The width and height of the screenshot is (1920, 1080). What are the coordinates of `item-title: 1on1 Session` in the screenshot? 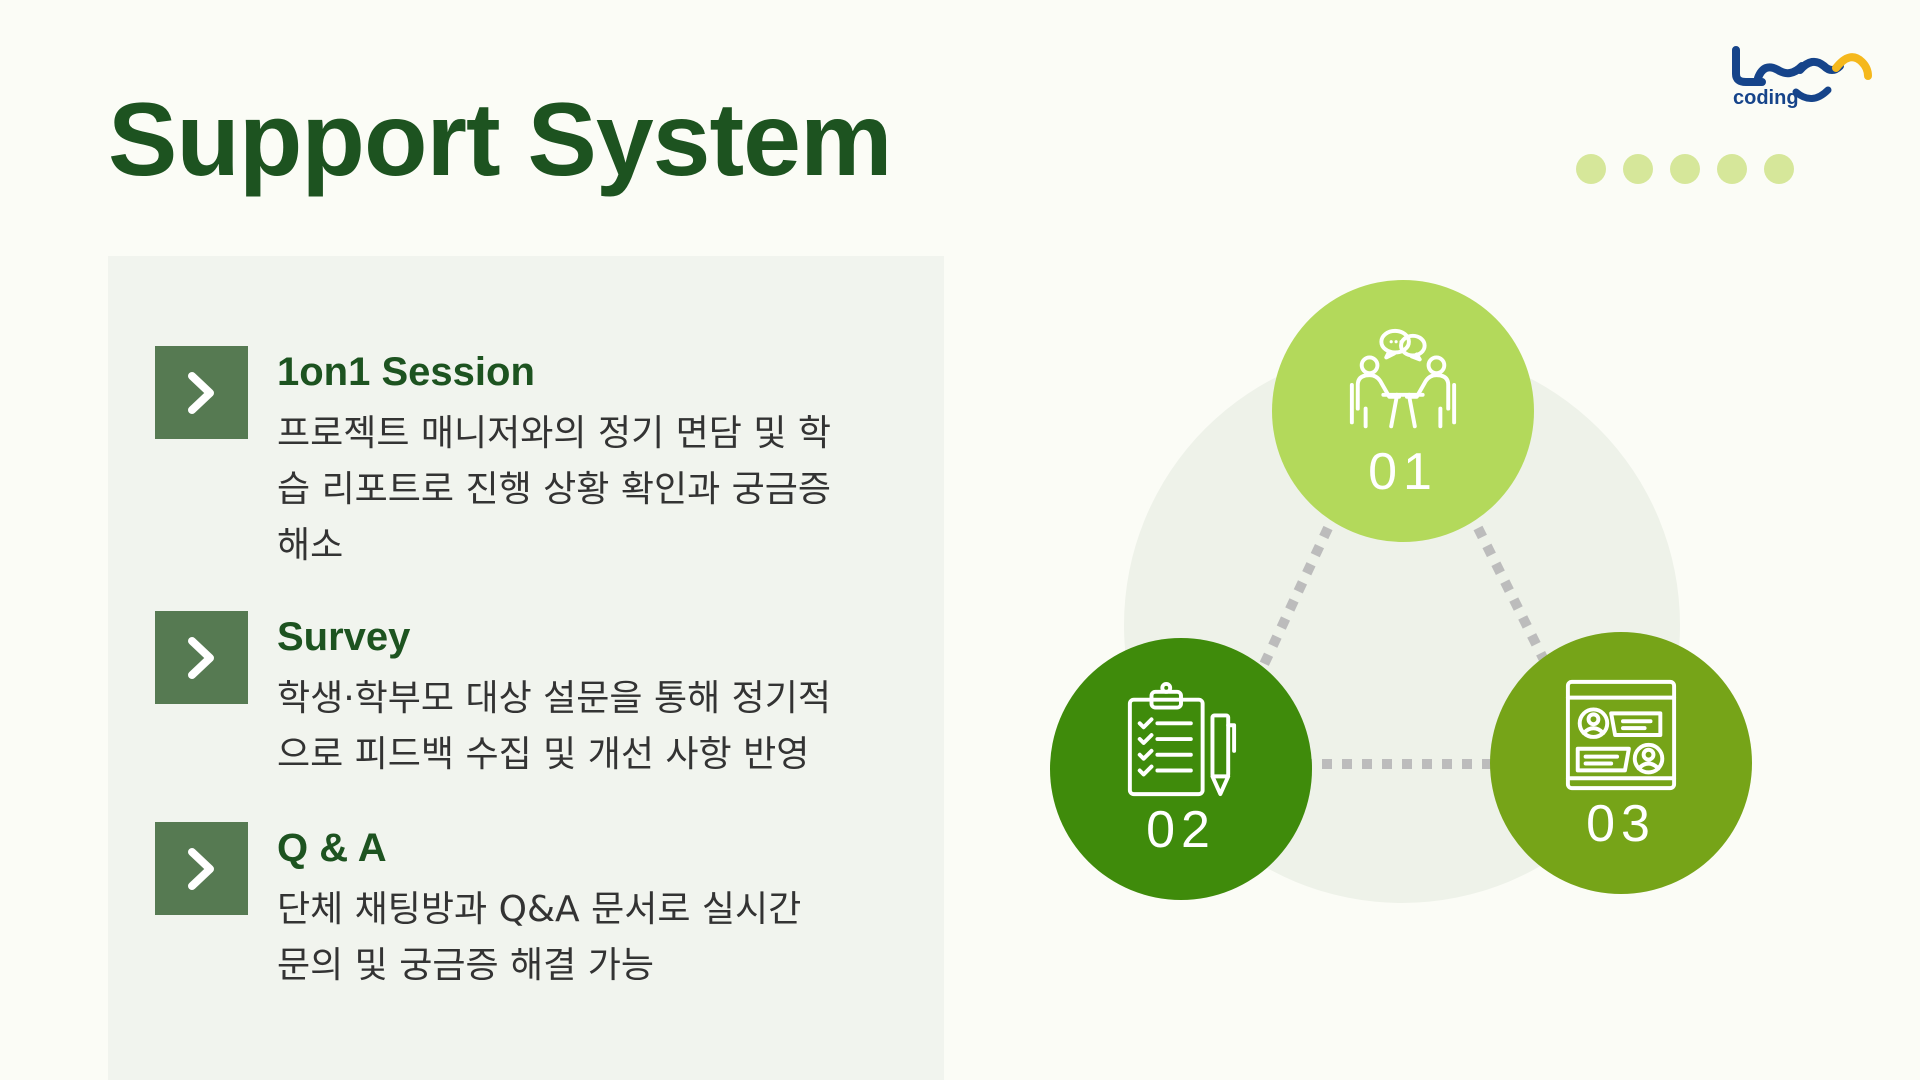 It's located at (406, 372).